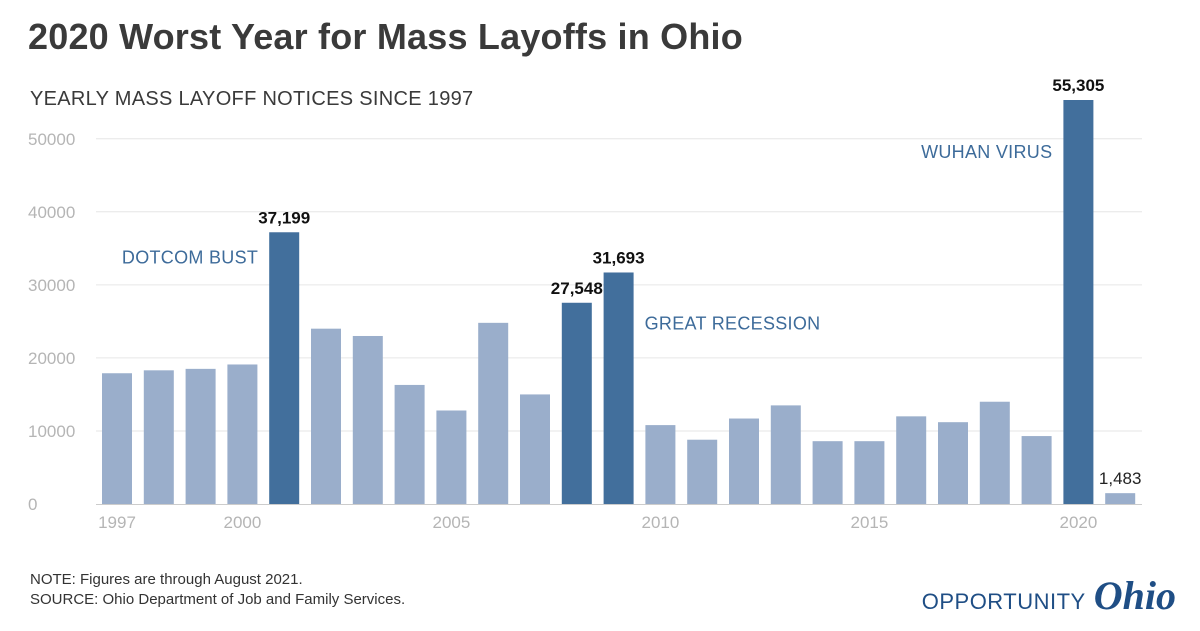 Image resolution: width=1200 pixels, height=631 pixels. I want to click on x-axis-ticks: 1997 2000 2005 2010 2015 2020, so click(597, 522).